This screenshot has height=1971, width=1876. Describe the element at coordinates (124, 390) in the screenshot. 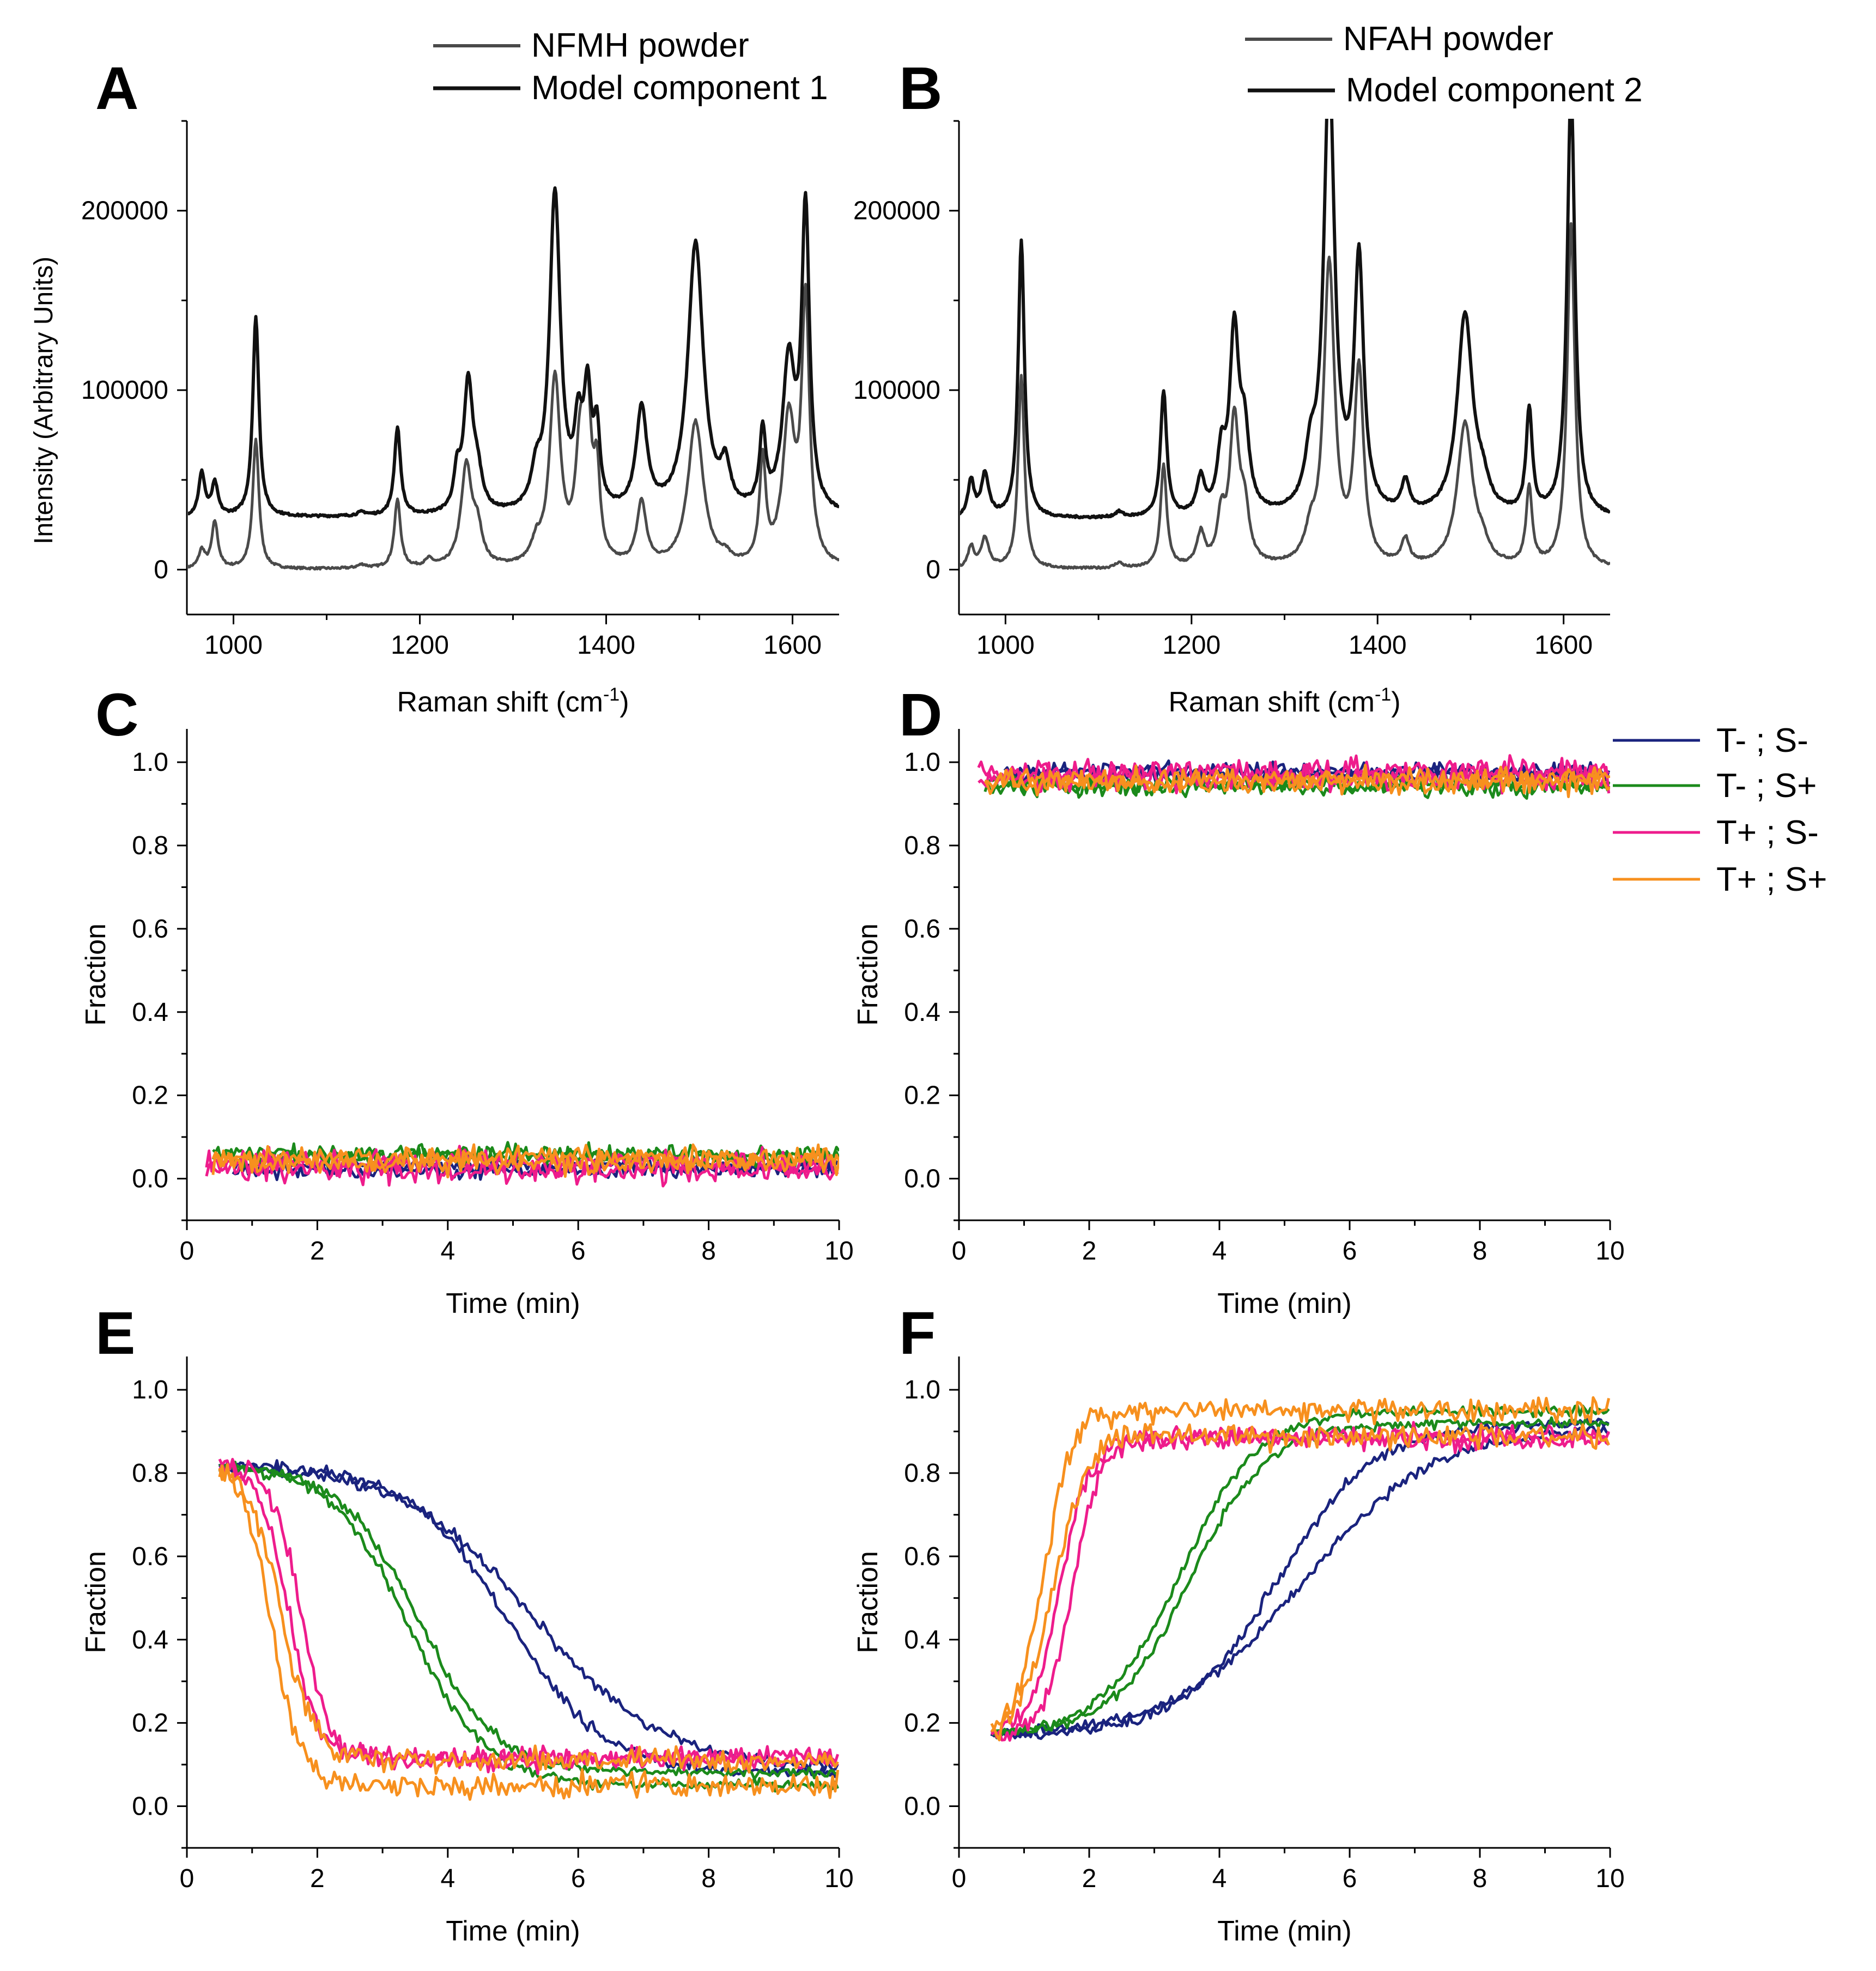

I see `y-tick-label: 100000` at that location.